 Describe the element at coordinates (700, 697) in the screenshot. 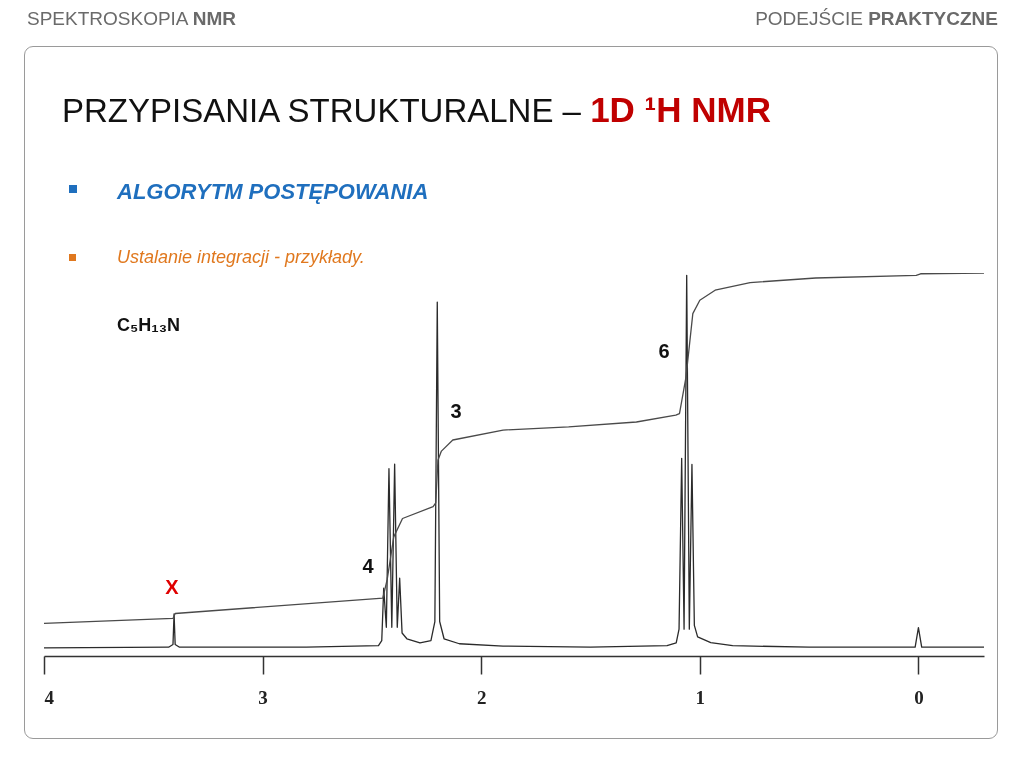

I see `x-tick-label: 1` at that location.